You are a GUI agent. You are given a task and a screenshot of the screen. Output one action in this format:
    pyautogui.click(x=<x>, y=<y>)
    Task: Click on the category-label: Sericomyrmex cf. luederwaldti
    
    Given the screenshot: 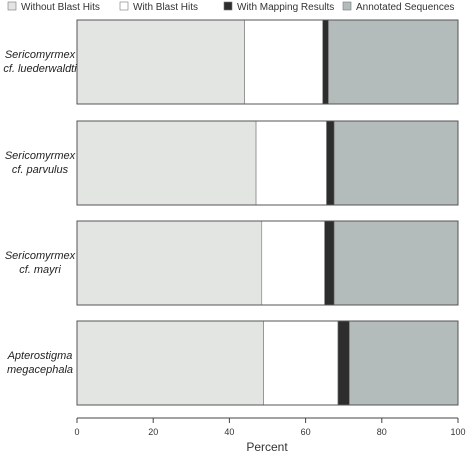 What is the action you would take?
    pyautogui.click(x=40, y=62)
    